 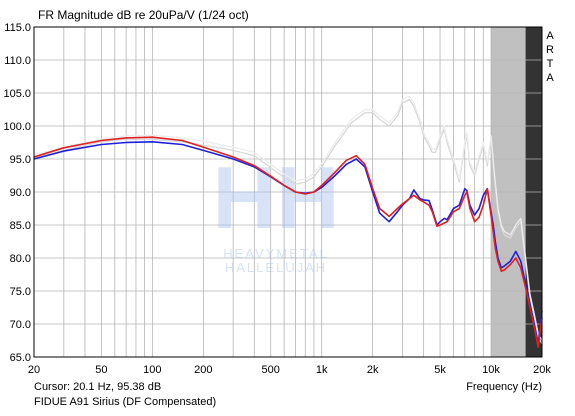 What do you see at coordinates (275, 197) in the screenshot?
I see `watermark-logo-mark: HH` at bounding box center [275, 197].